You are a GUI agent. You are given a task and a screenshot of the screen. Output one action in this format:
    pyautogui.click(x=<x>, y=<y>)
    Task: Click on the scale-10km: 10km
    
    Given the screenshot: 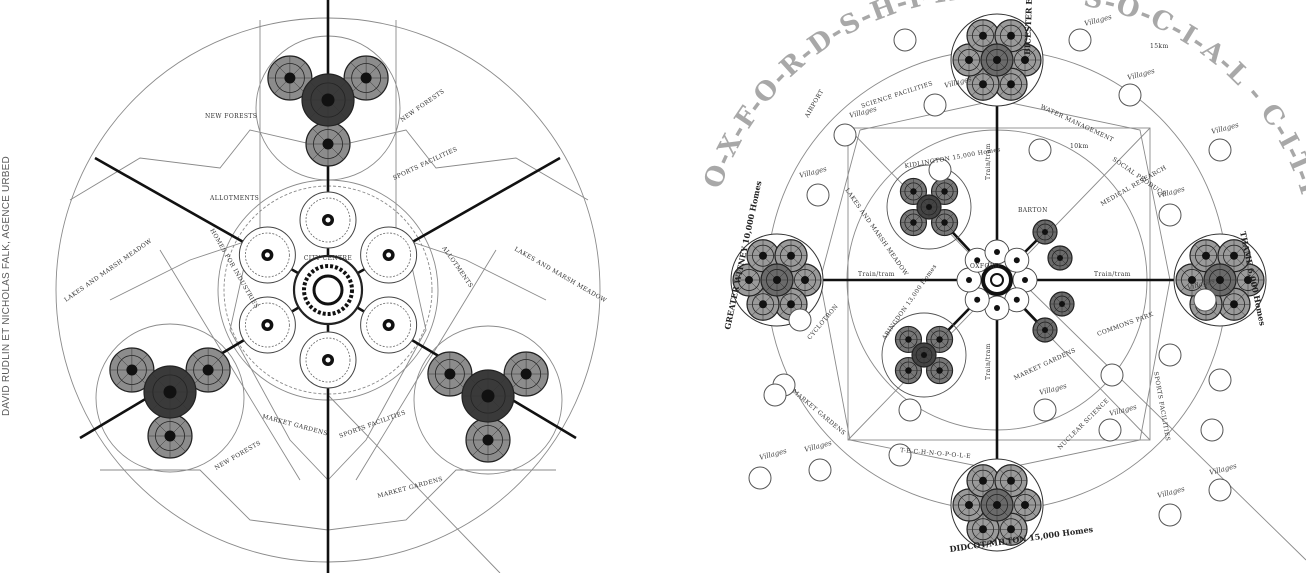 What is the action you would take?
    pyautogui.click(x=1079, y=146)
    